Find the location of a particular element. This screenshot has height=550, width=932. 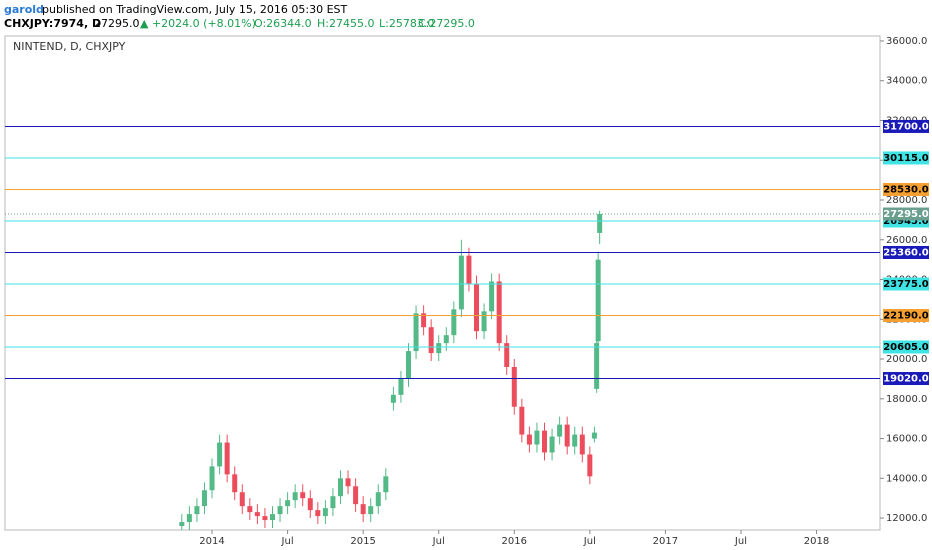

y-tick-label: 16000.0 is located at coordinates (906, 439).